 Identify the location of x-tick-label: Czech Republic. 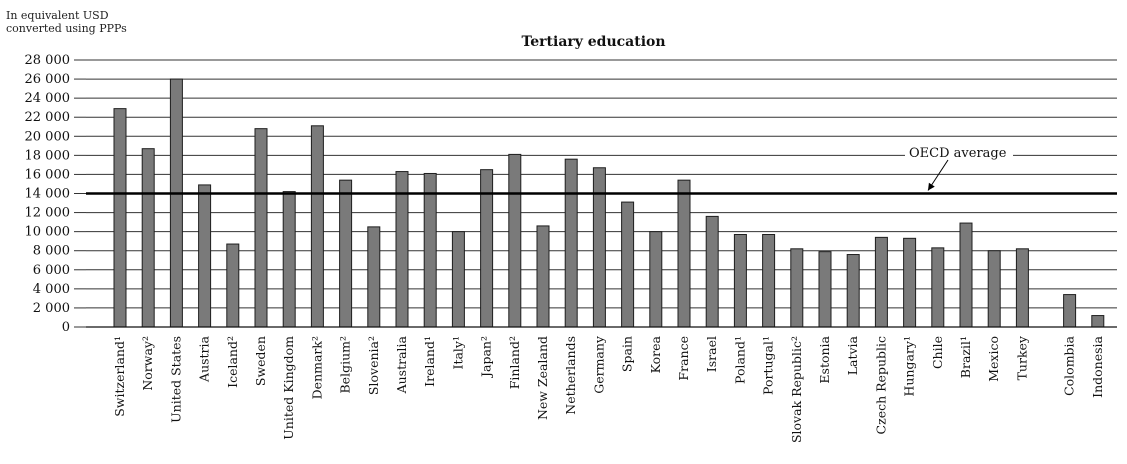
(880, 385).